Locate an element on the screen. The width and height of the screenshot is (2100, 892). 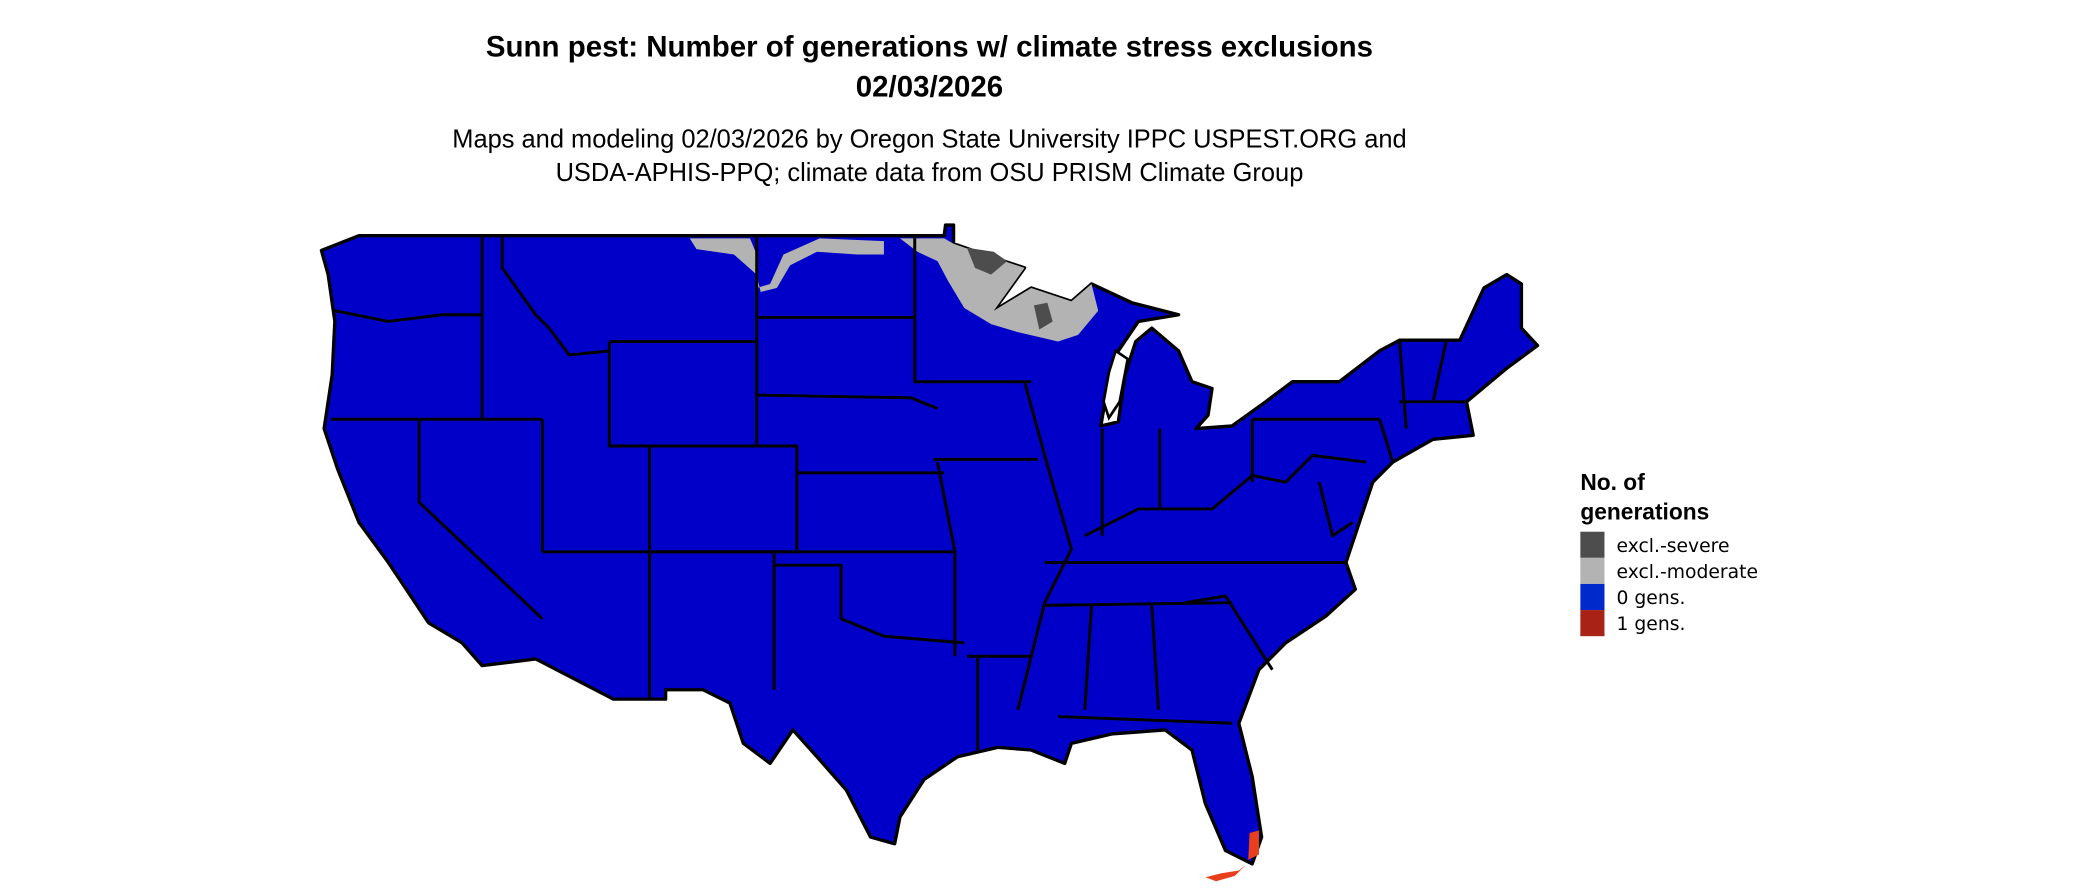
one-generation-region is located at coordinates (1232, 856).